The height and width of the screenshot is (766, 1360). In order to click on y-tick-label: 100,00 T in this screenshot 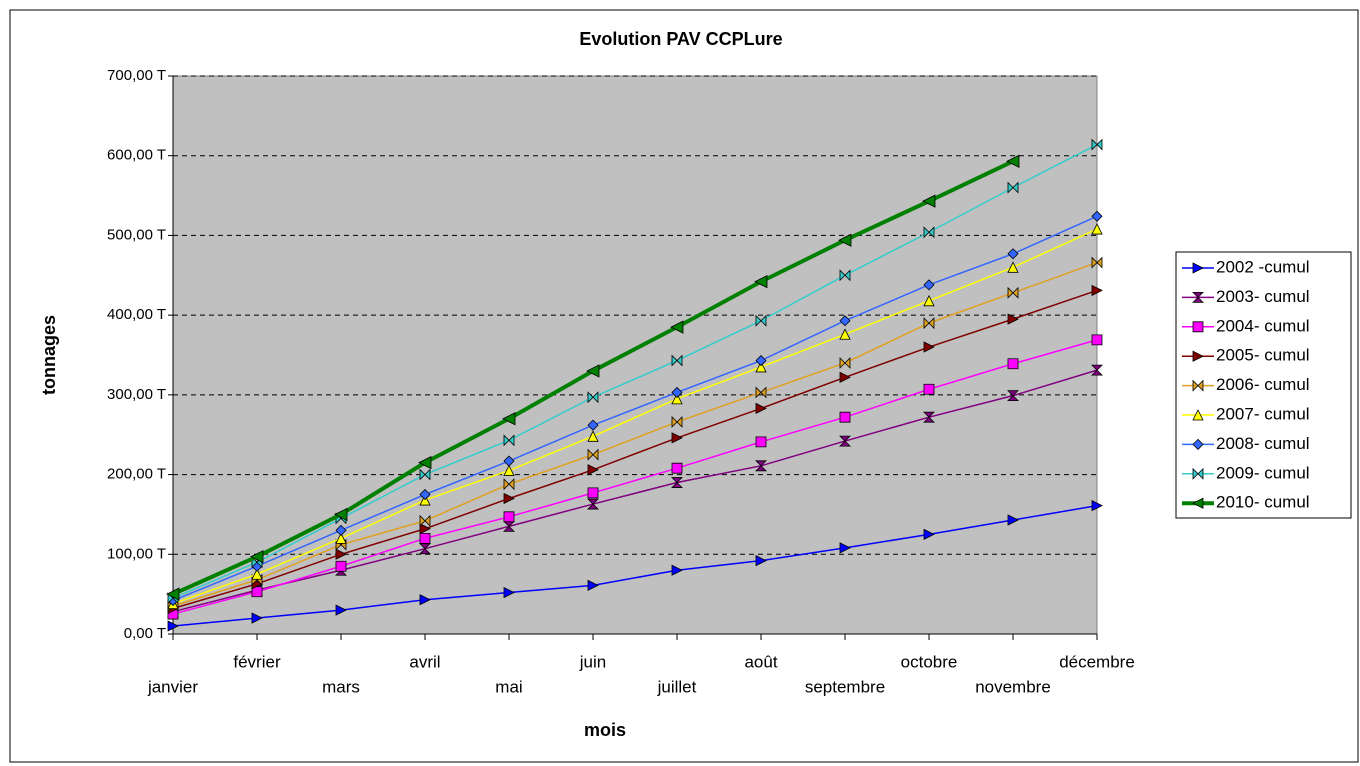, I will do `click(136, 553)`.